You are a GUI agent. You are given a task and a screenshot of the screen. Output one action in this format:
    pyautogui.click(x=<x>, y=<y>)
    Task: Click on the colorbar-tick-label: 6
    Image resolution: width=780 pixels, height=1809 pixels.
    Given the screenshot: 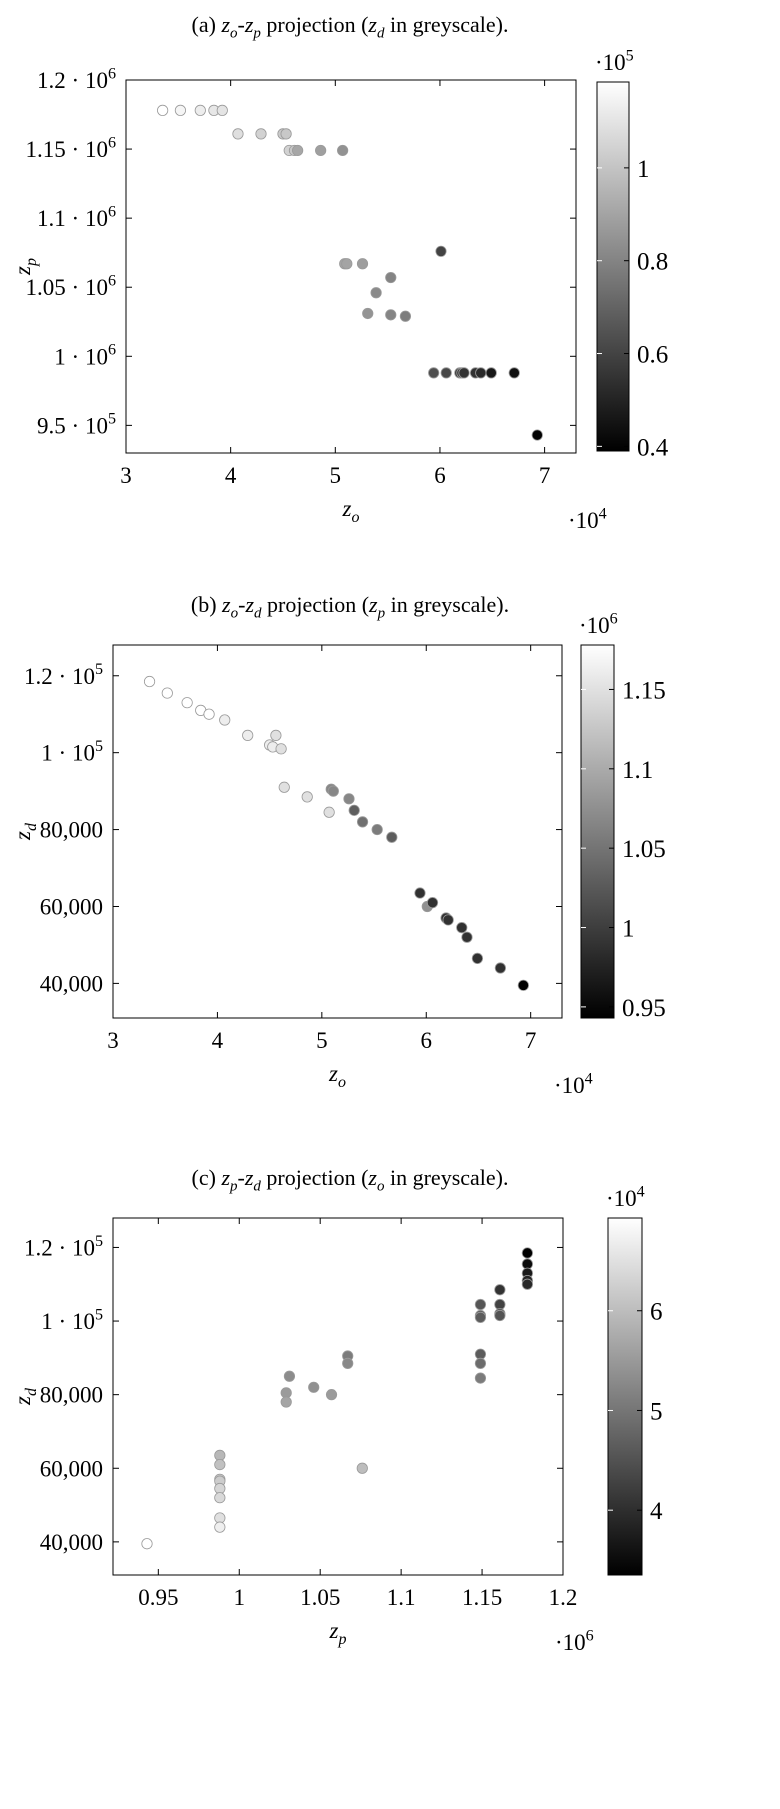 What is the action you would take?
    pyautogui.click(x=656, y=1312)
    